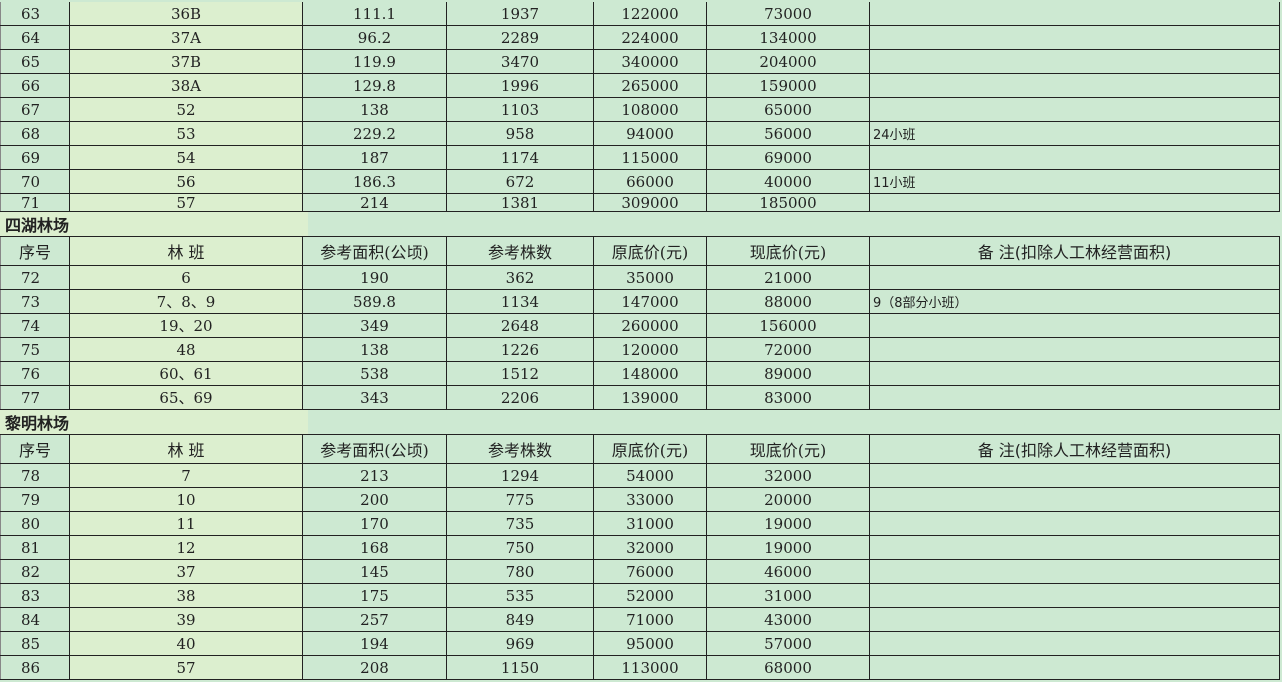 The width and height of the screenshot is (1282, 682). What do you see at coordinates (650, 301) in the screenshot?
I see `cell-orig-price: 147000` at bounding box center [650, 301].